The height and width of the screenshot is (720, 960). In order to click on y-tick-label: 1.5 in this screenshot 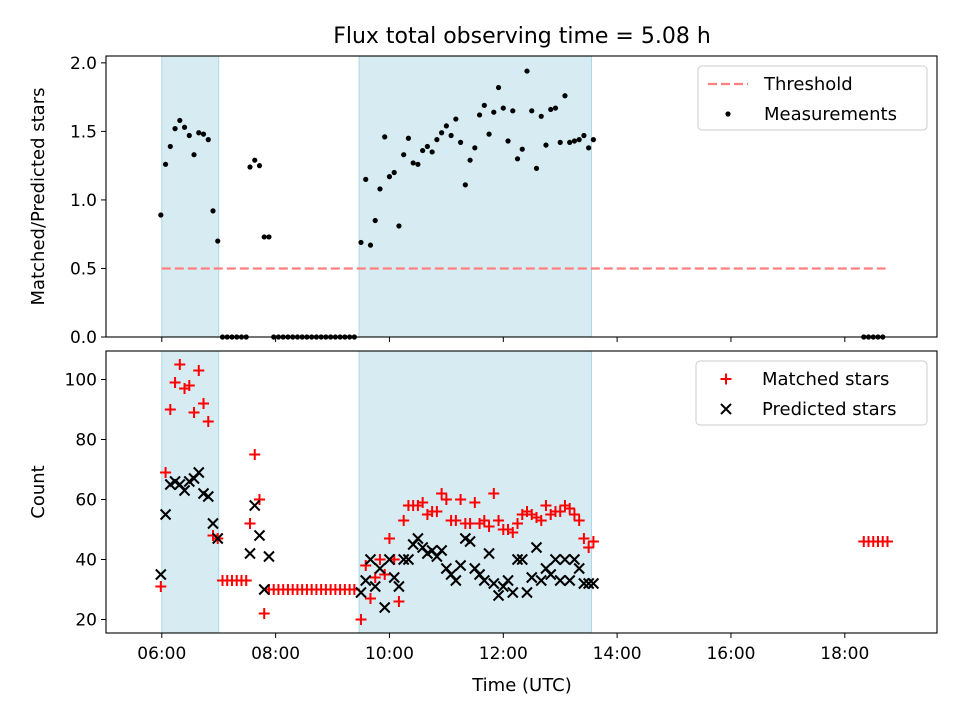, I will do `click(83, 132)`.